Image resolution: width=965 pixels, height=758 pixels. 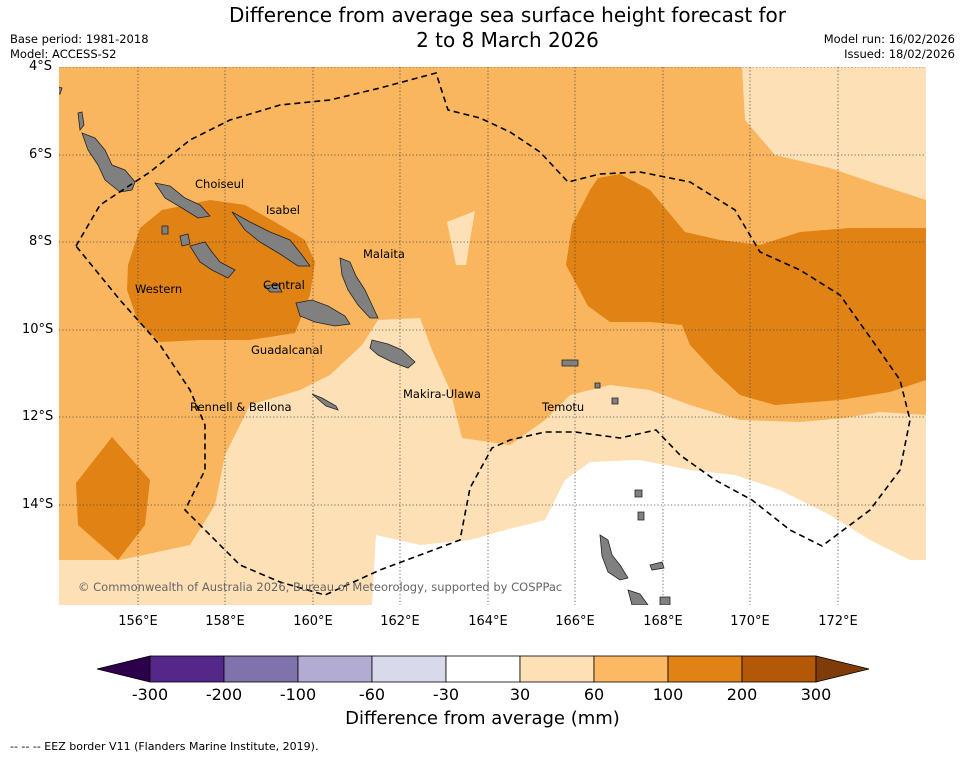 I want to click on region-label-isabel: Isabel, so click(x=283, y=210).